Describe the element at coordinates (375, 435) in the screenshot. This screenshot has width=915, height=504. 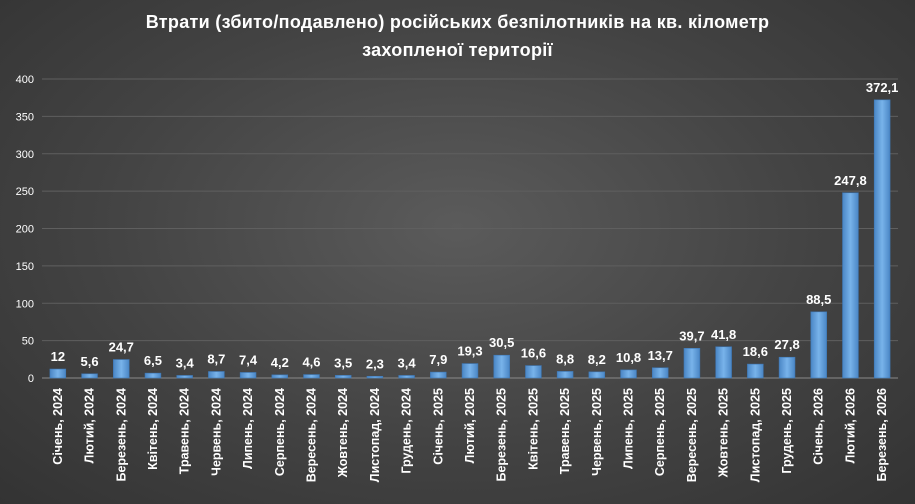
I see `x-tick-label: Листопад, 2024` at that location.